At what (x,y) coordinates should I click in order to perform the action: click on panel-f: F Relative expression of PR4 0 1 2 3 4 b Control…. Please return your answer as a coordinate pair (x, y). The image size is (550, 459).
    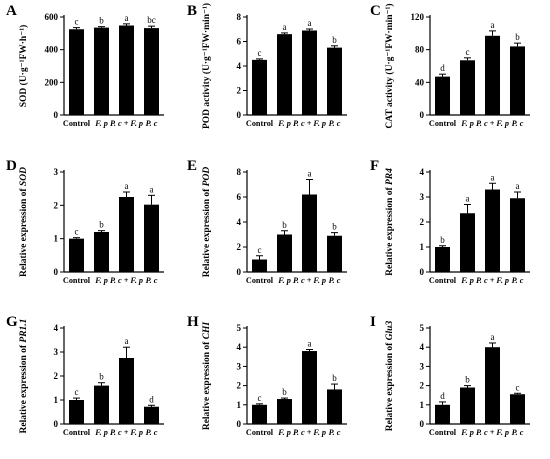
    Looking at the image, I should click on (450, 221).